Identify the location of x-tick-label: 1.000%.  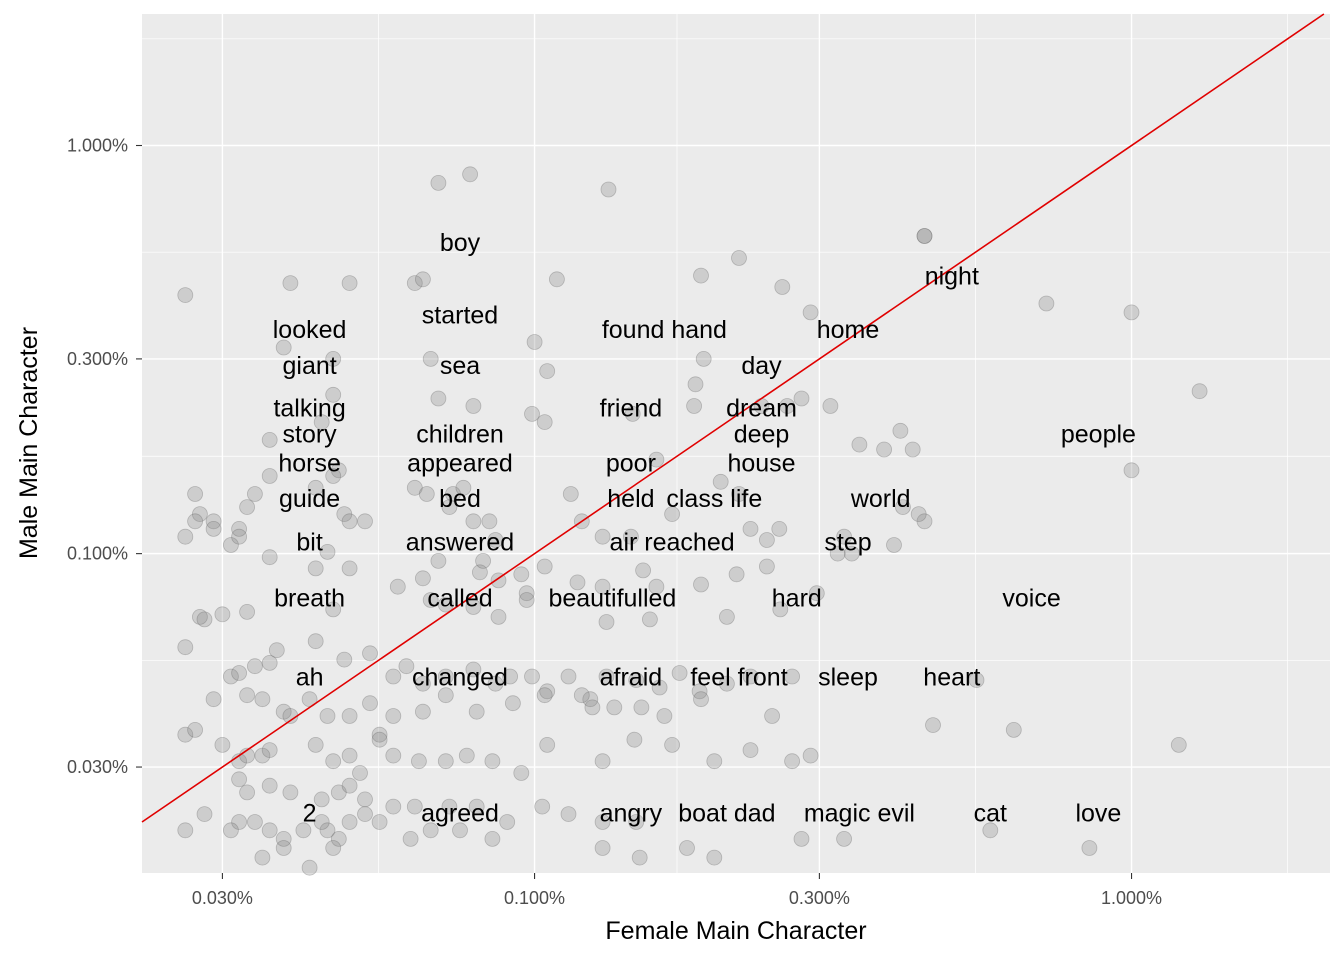
(1131, 898).